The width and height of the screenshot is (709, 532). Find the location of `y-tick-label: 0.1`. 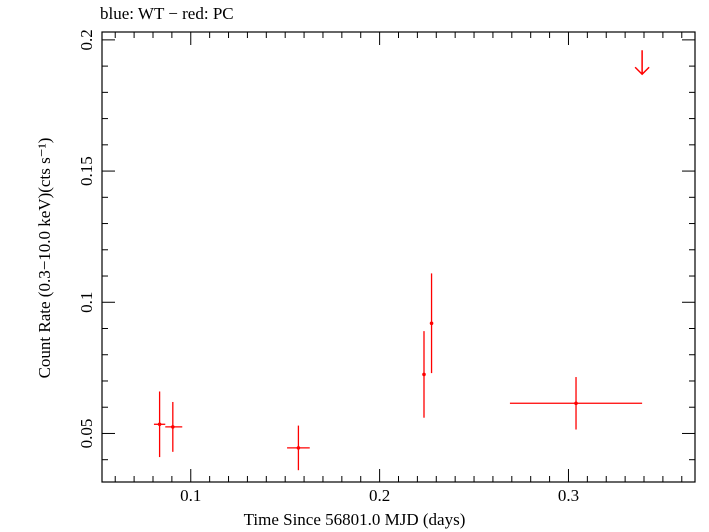

y-tick-label: 0.1 is located at coordinates (86, 302).